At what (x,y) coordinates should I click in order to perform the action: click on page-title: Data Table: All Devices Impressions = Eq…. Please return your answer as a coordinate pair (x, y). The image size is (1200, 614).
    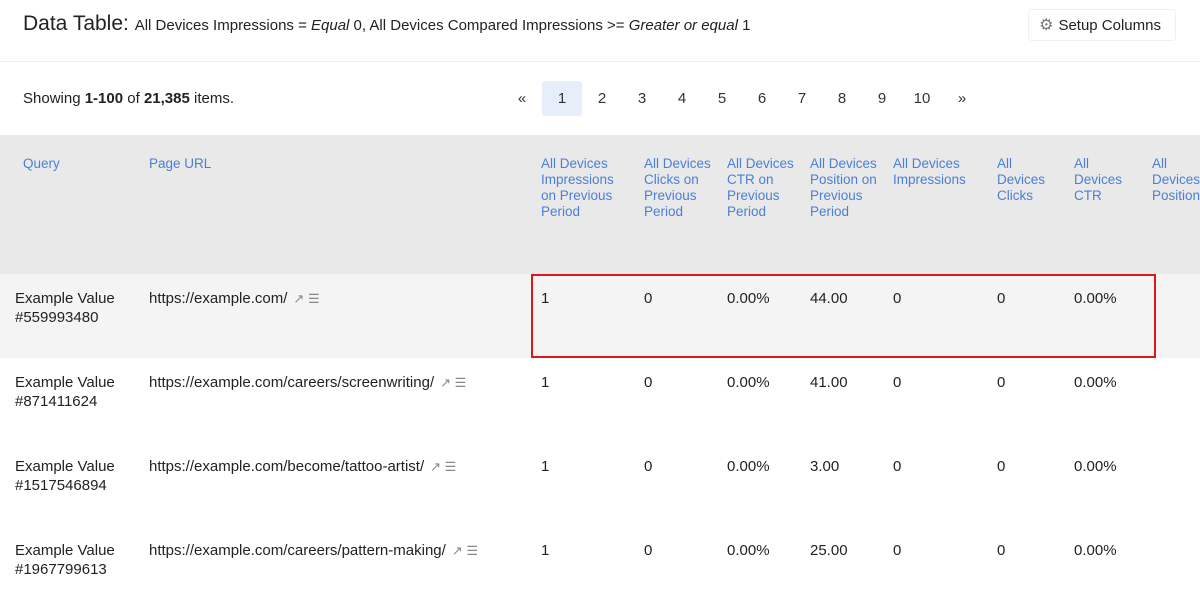
    Looking at the image, I should click on (387, 23).